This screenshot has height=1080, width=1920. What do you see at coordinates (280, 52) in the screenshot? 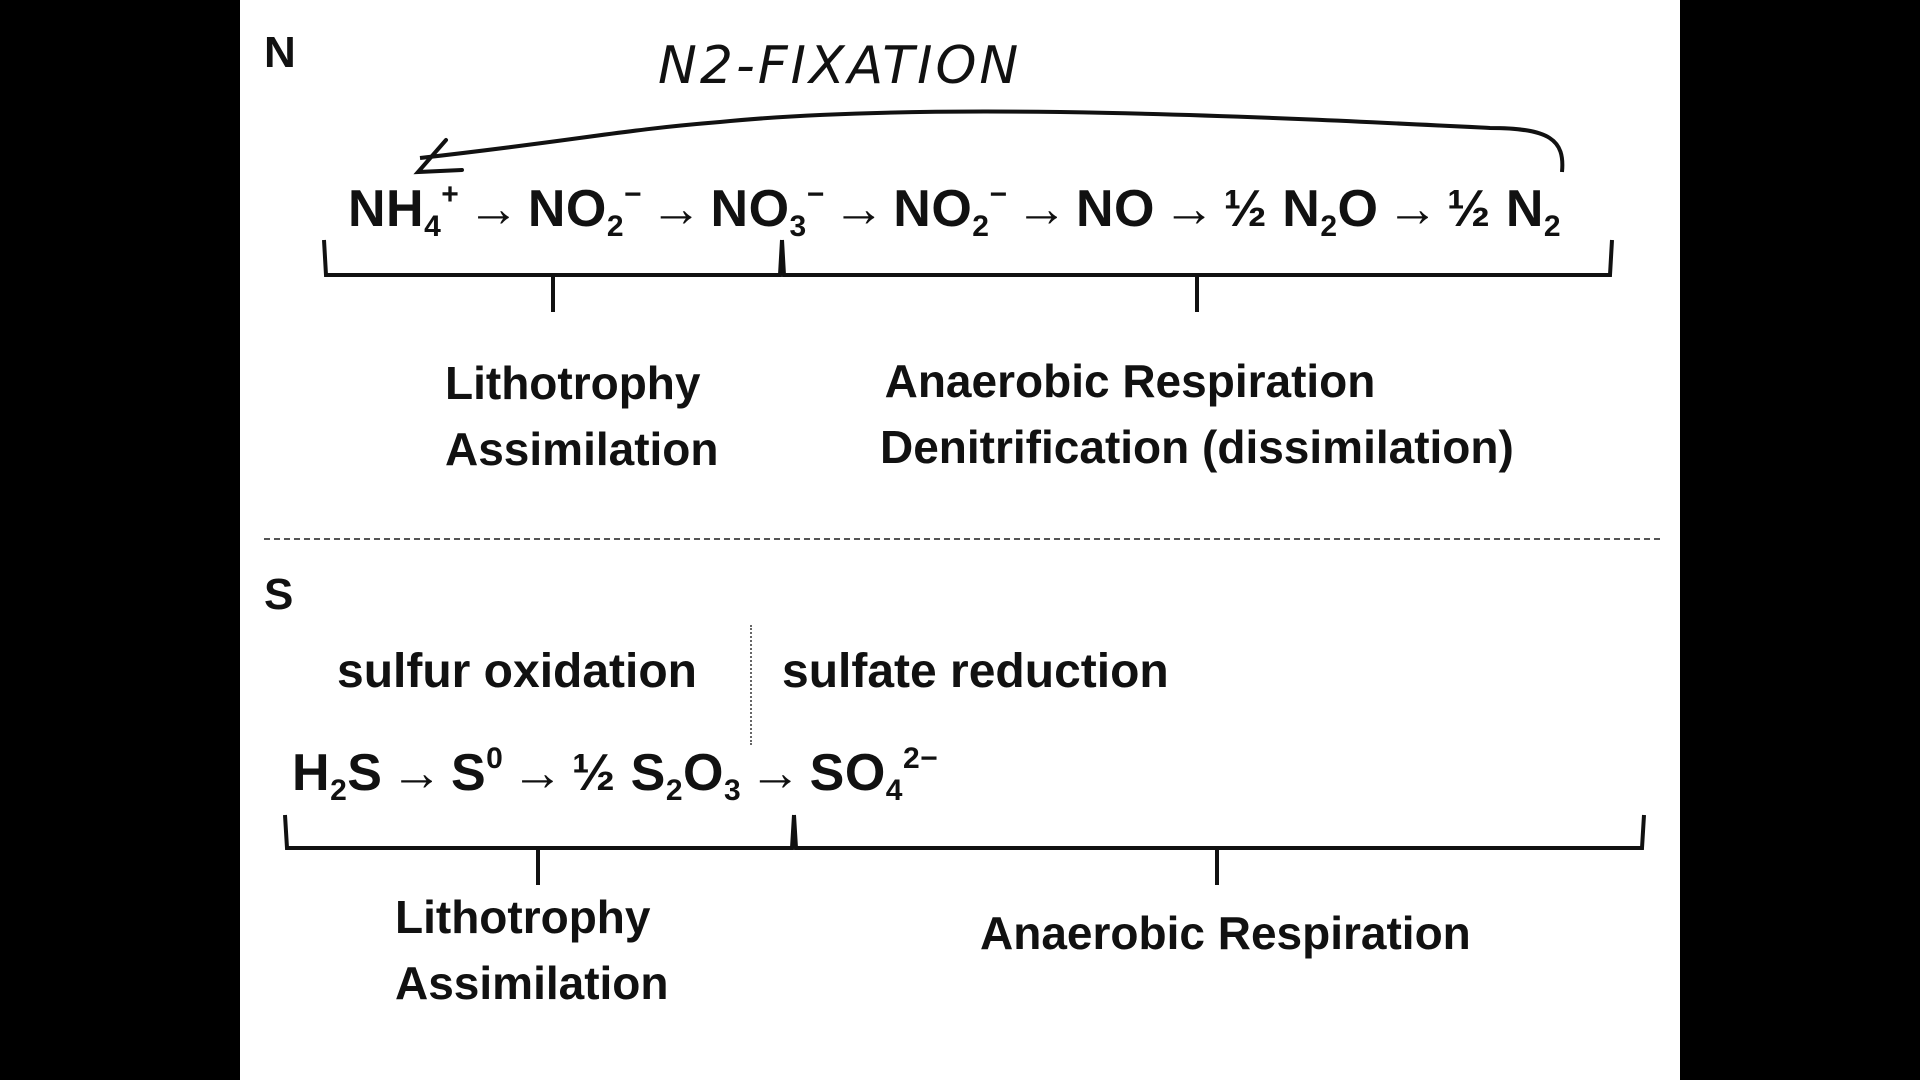
I see `nitrogen-section-letter: N` at bounding box center [280, 52].